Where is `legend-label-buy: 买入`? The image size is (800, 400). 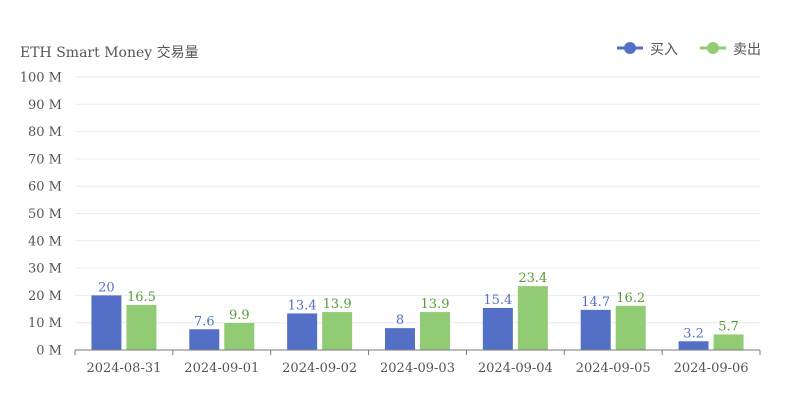
legend-label-buy: 买入 is located at coordinates (664, 50).